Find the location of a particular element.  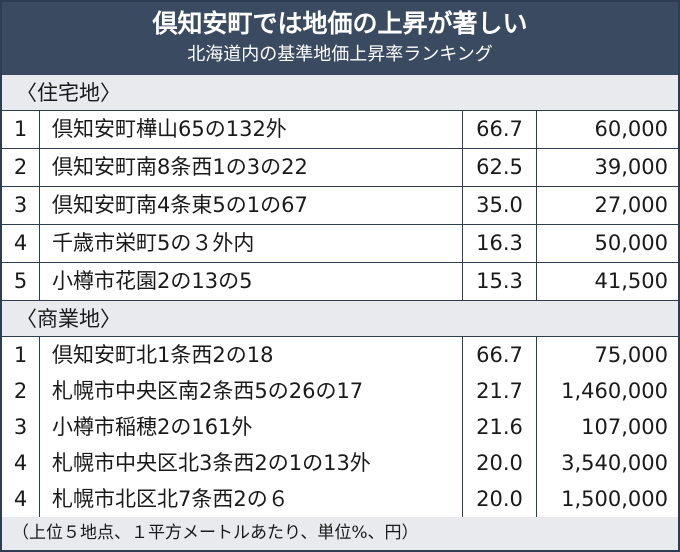

rate-cell: 16.3 is located at coordinates (500, 243).